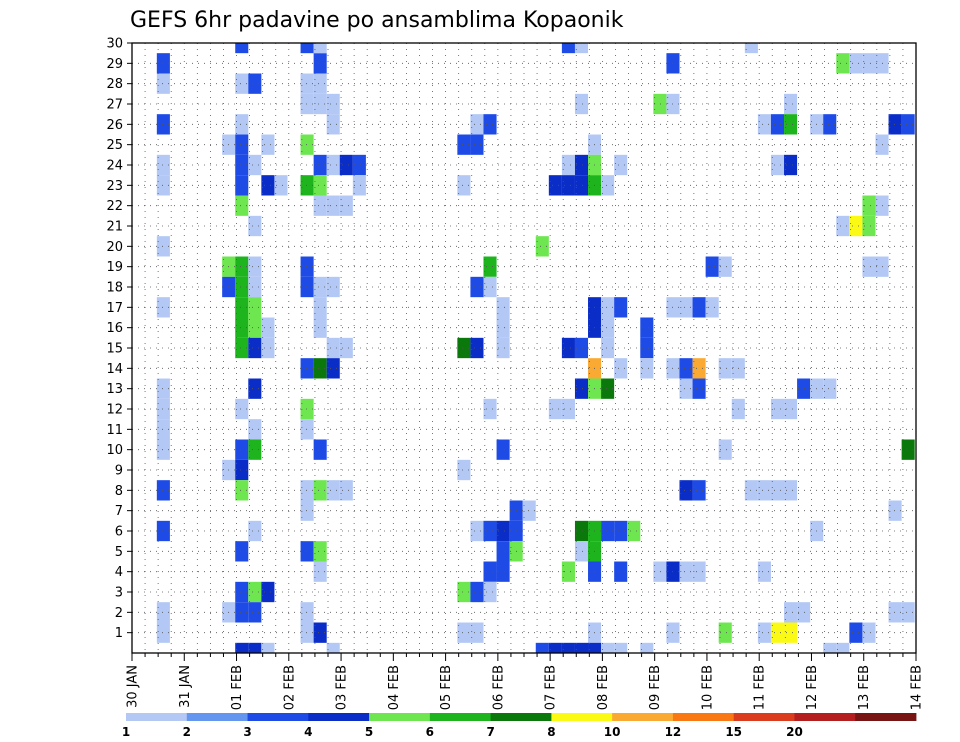 The image size is (960, 742). What do you see at coordinates (342, 687) in the screenshot?
I see `x-tick-label: 03 FEB` at bounding box center [342, 687].